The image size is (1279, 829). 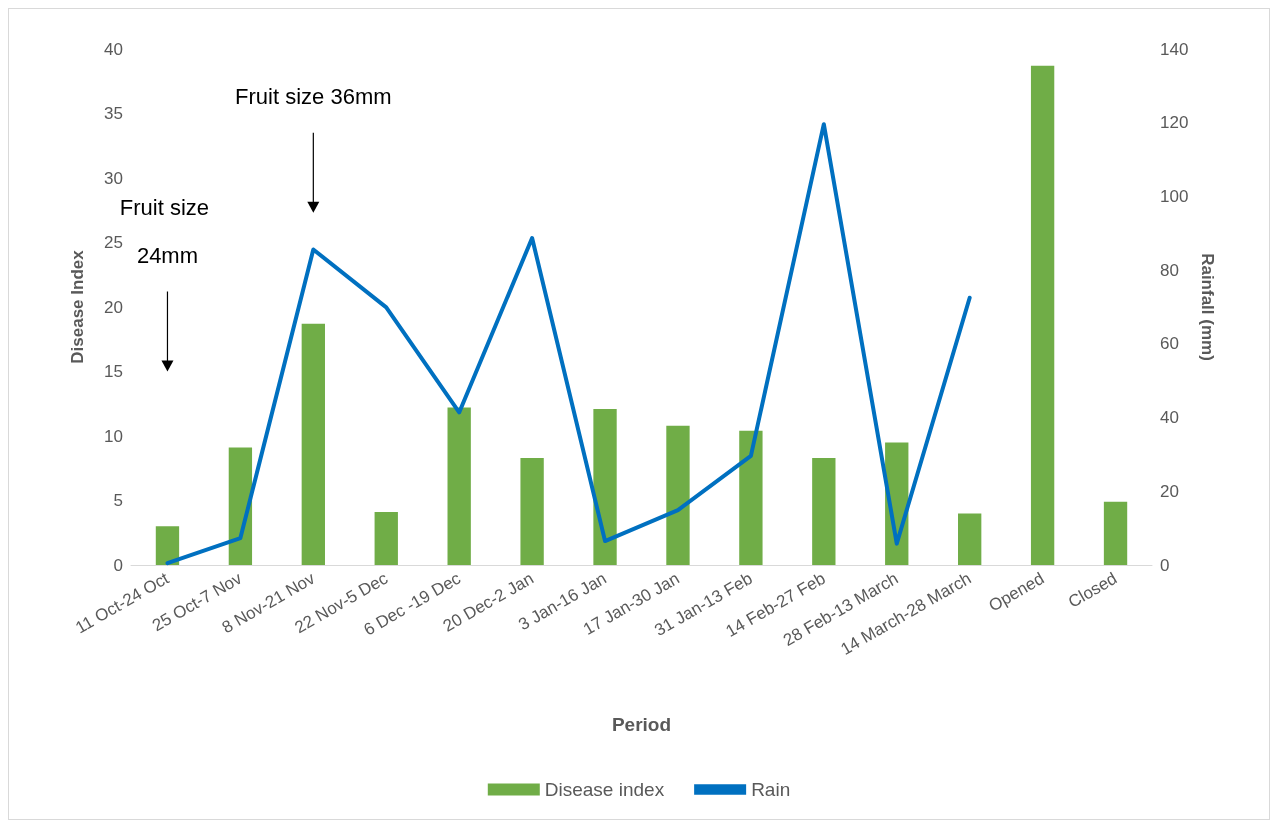 I want to click on y-tick-label: 15, so click(x=113, y=371).